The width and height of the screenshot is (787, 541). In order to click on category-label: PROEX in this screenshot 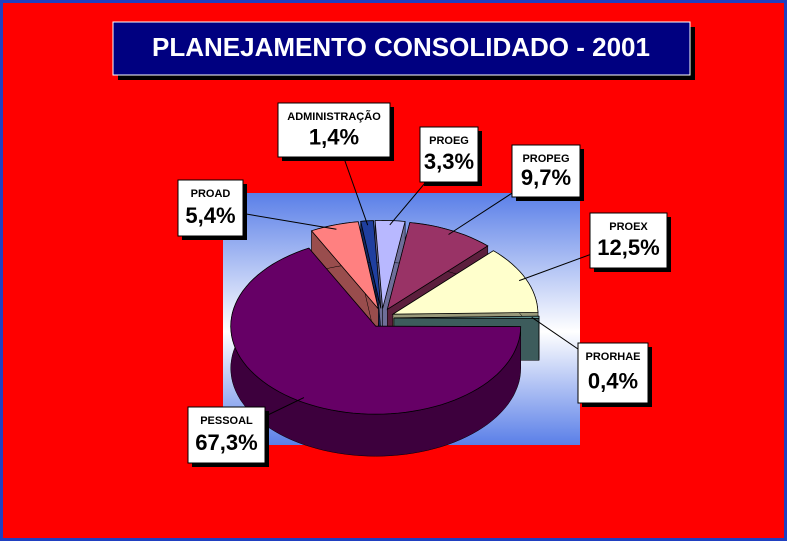, I will do `click(628, 227)`.